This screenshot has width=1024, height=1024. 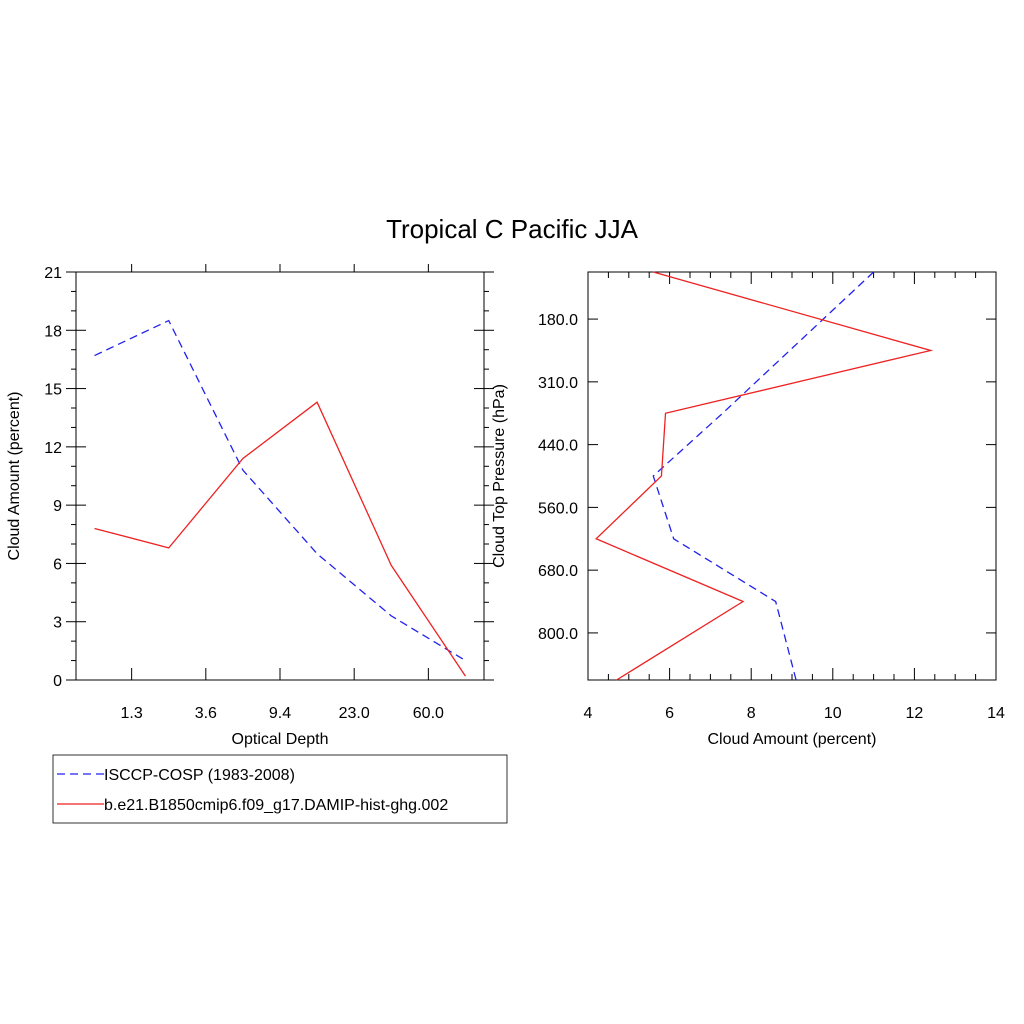 What do you see at coordinates (792, 739) in the screenshot?
I see `right-x-axis-label: Cloud Amount (percent)` at bounding box center [792, 739].